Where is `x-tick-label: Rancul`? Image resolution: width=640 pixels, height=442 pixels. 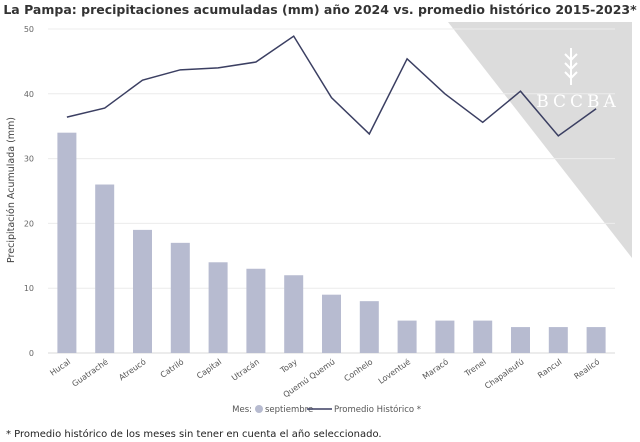
x-tick-label: Rancul is located at coordinates (549, 368).